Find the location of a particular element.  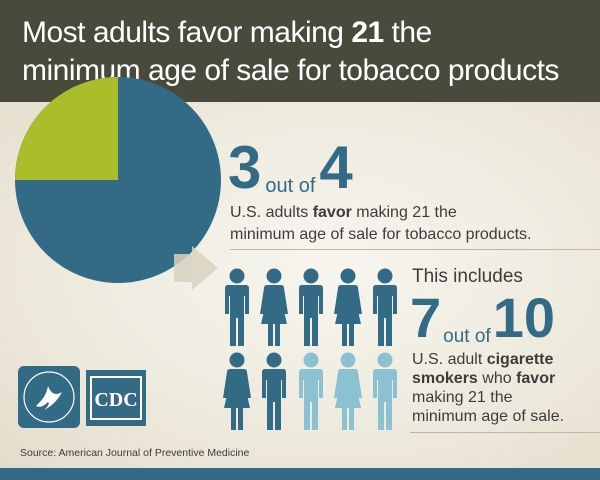

pie-slice-other is located at coordinates (66, 128).